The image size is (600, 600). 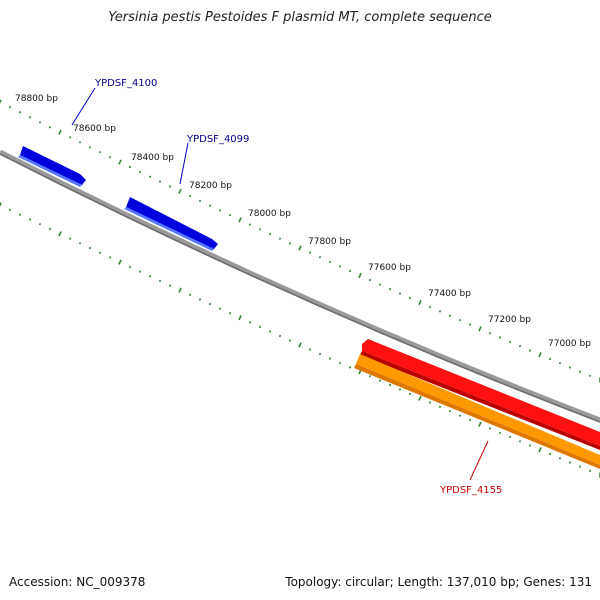 What do you see at coordinates (36, 99) in the screenshot?
I see `ruler-label: 78800 bp` at bounding box center [36, 99].